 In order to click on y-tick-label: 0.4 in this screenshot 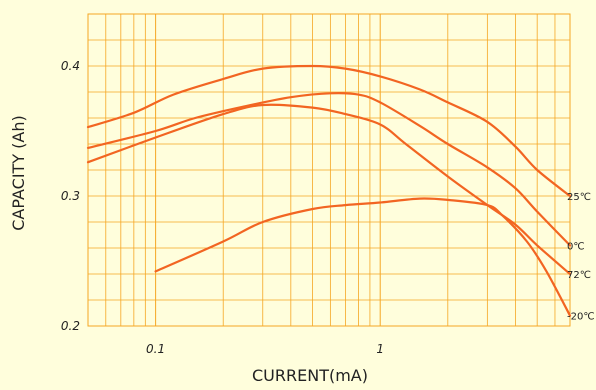, I will do `click(70, 66)`.